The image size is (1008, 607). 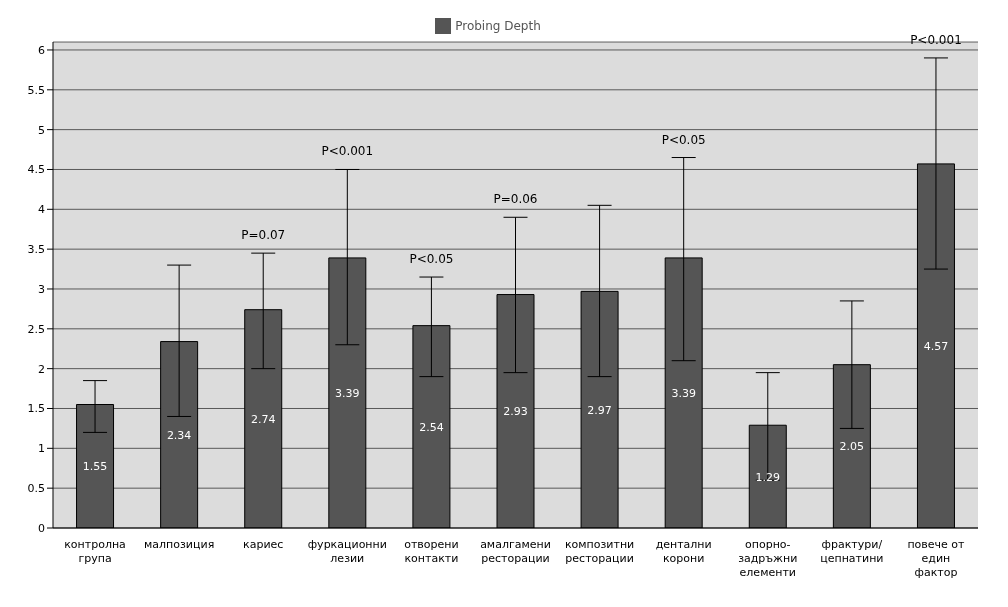 I want to click on x-tick-label: фрактури/ цепнатини, so click(x=852, y=551).